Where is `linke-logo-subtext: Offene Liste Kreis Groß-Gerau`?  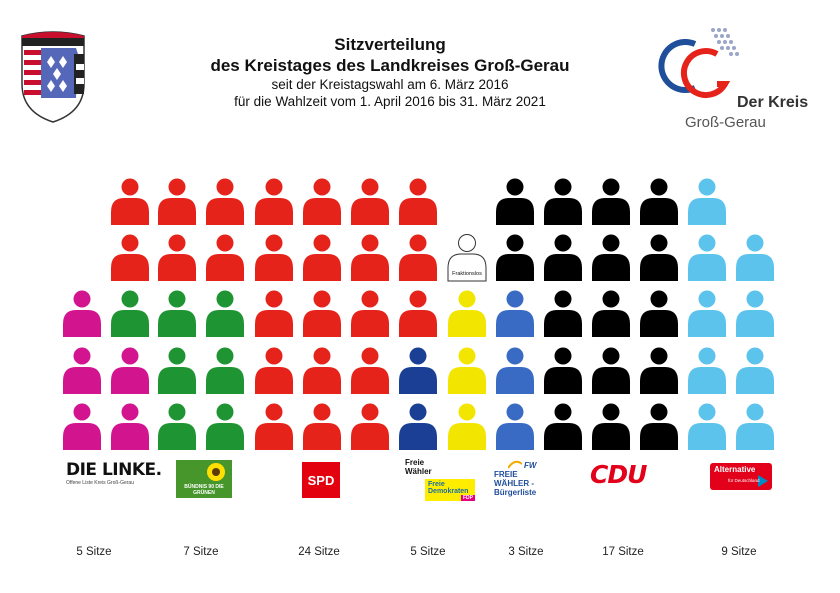
linke-logo-subtext: Offene Liste Kreis Groß-Gerau is located at coordinates (100, 483).